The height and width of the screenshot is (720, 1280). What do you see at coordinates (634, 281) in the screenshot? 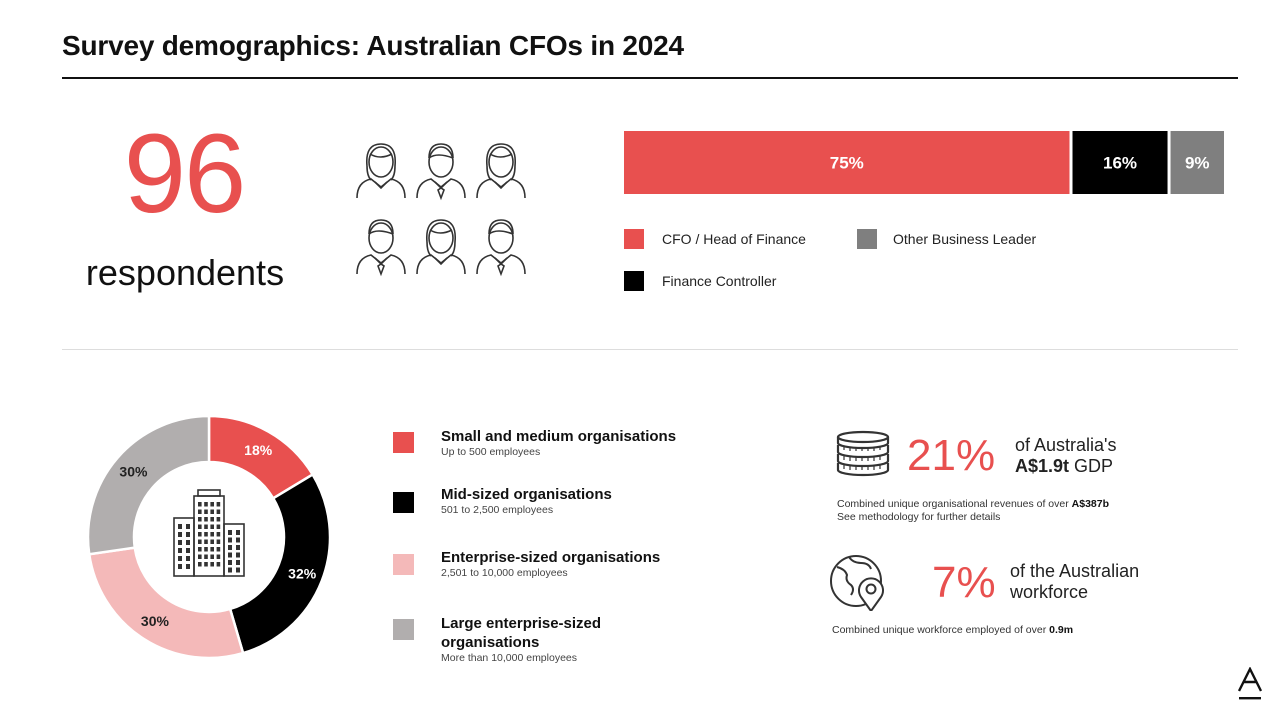
I see `legend-swatch-controller` at bounding box center [634, 281].